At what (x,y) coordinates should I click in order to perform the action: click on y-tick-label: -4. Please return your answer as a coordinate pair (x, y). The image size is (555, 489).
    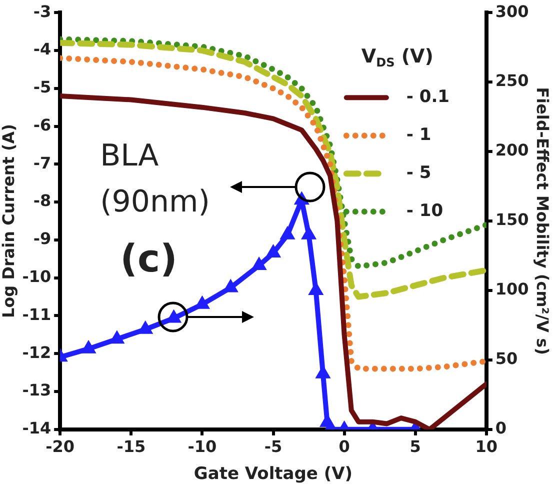
    Looking at the image, I should click on (42, 49).